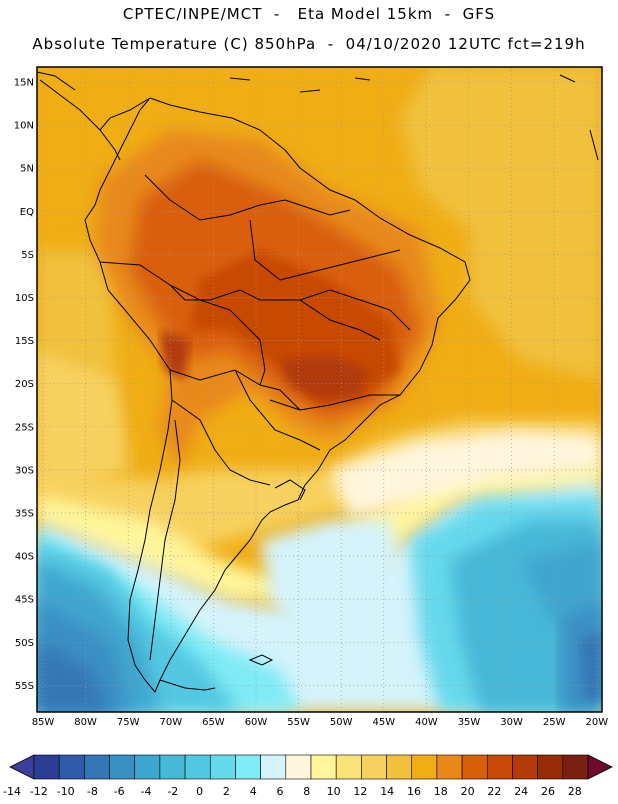 This screenshot has height=804, width=618. I want to click on colorbar-label: -6, so click(119, 791).